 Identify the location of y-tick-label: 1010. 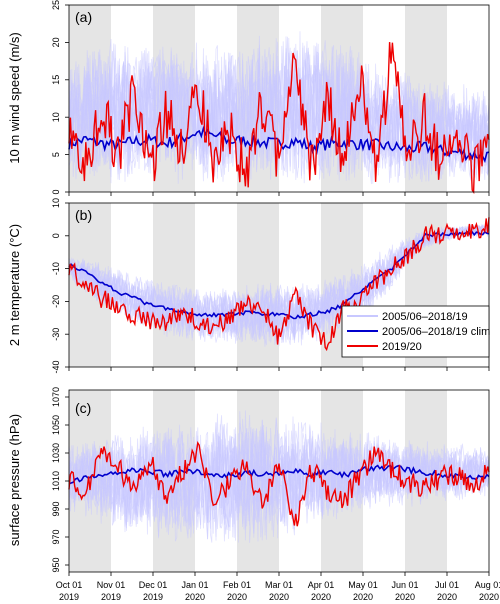
(56, 481).